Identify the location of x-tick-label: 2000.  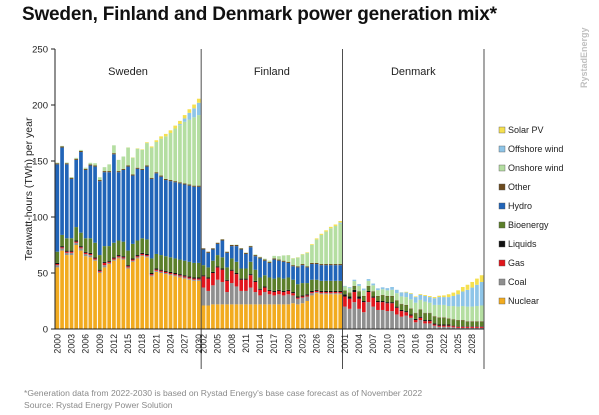
(57, 344).